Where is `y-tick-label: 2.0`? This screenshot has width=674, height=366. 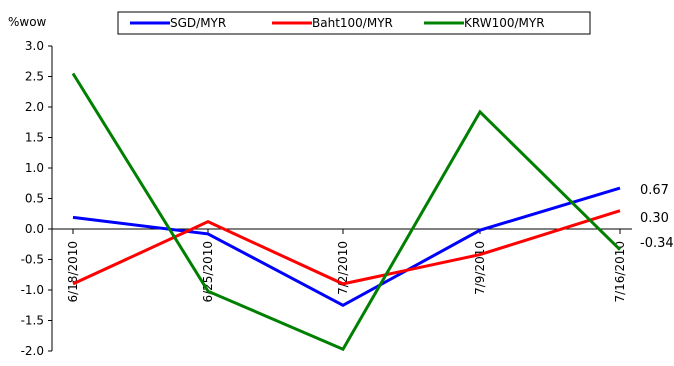
y-tick-label: 2.0 is located at coordinates (34, 107).